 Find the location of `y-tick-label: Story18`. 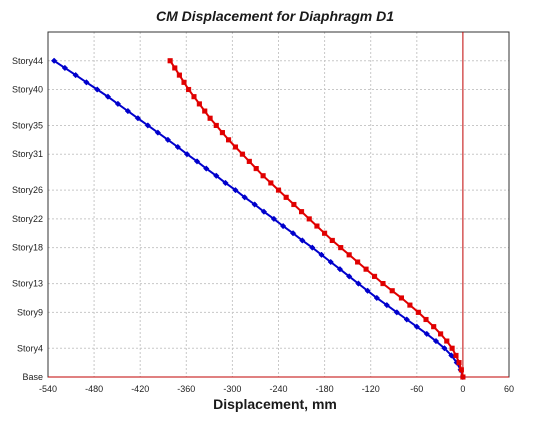

y-tick-label: Story18 is located at coordinates (27, 248).